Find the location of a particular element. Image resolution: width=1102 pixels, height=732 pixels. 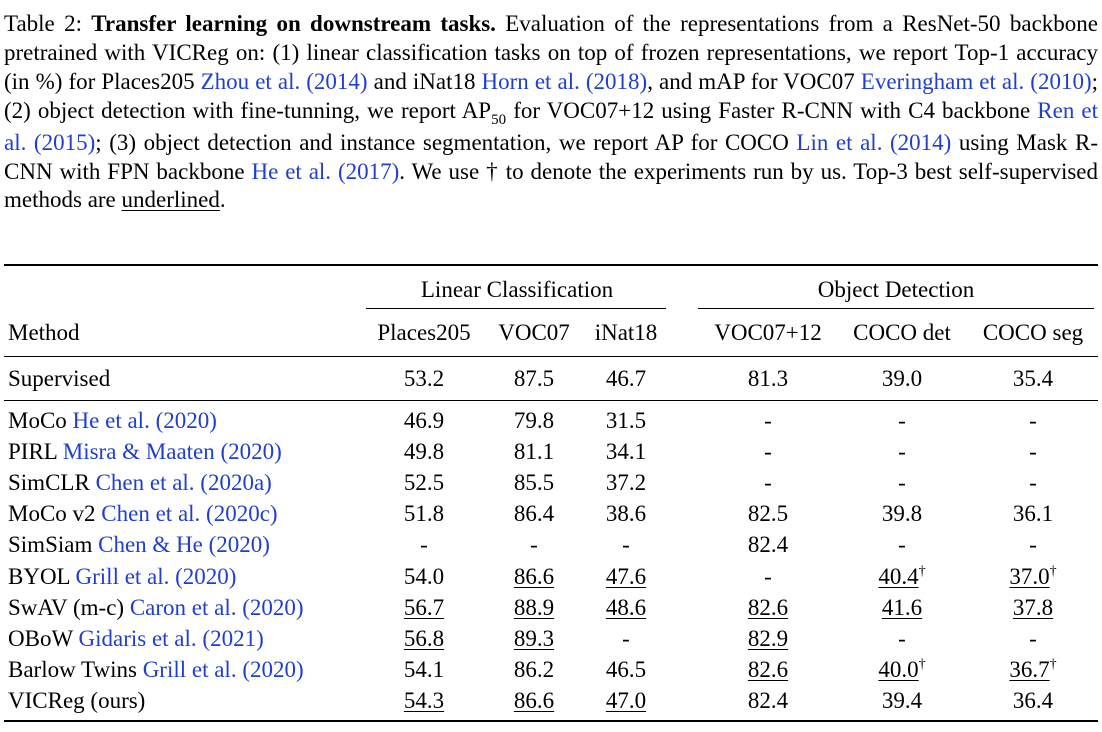

table-cell: 47.6 is located at coordinates (626, 577).